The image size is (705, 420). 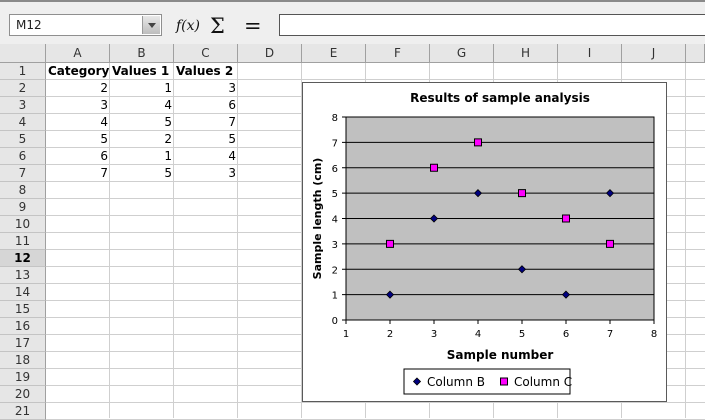 What do you see at coordinates (487, 381) in the screenshot?
I see `legend-box` at bounding box center [487, 381].